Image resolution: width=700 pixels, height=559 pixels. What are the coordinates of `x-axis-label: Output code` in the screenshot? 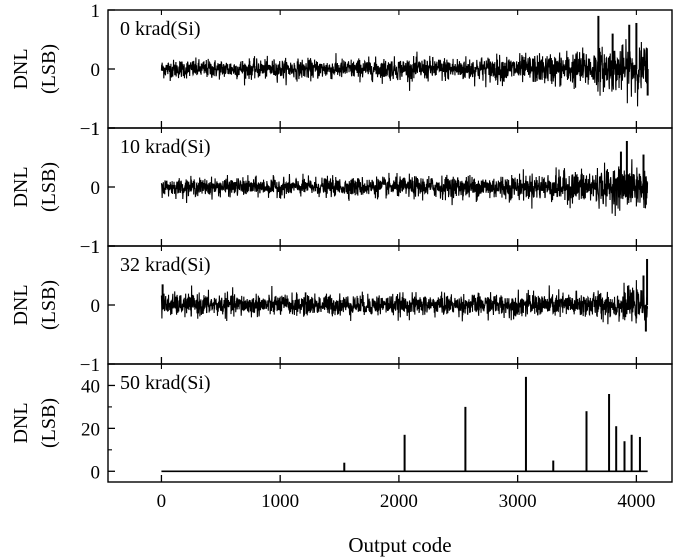 It's located at (399, 545).